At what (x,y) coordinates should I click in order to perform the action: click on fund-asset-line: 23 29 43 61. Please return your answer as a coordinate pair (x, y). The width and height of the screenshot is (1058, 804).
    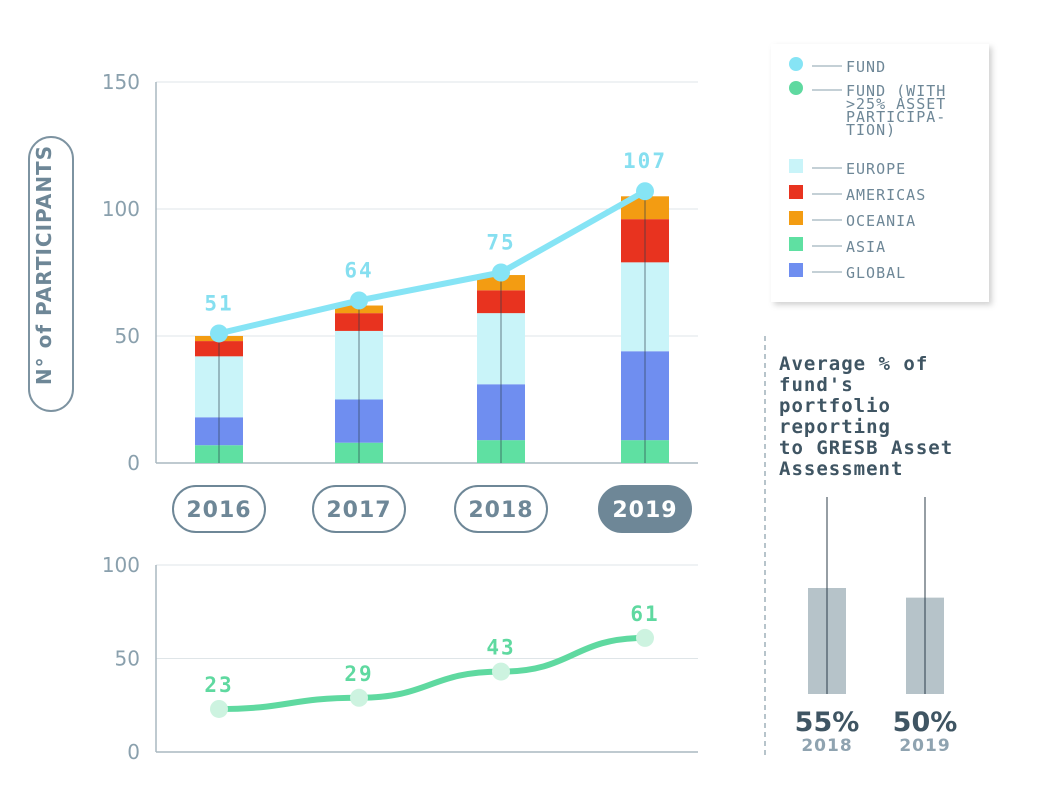
    Looking at the image, I should click on (431, 660).